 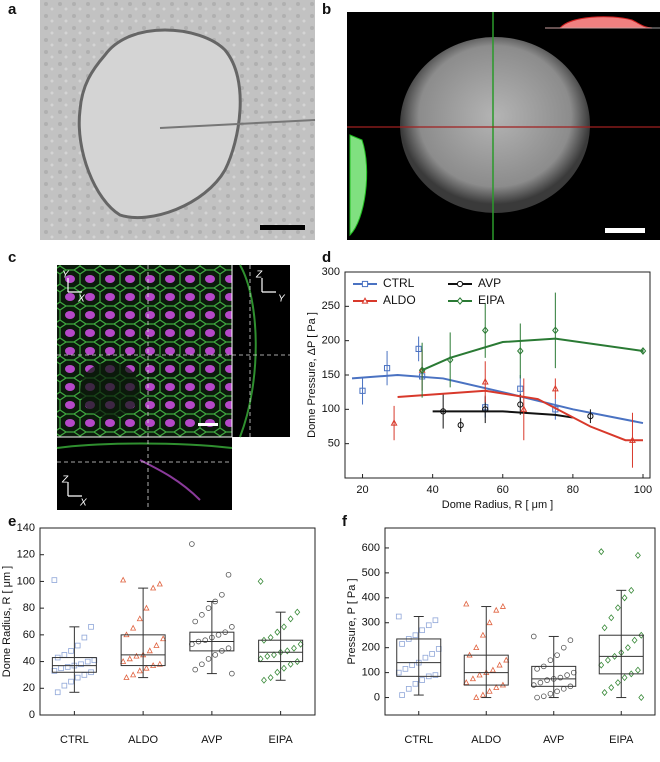 What do you see at coordinates (29, 608) in the screenshot?
I see `y-tick-label: 80` at bounding box center [29, 608].